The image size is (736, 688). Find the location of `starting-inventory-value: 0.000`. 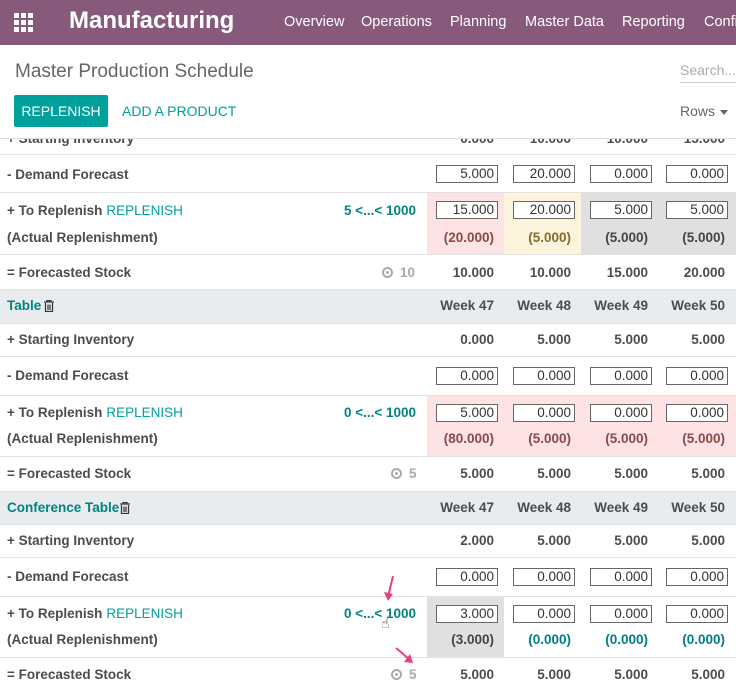

starting-inventory-value: 0.000 is located at coordinates (477, 142).